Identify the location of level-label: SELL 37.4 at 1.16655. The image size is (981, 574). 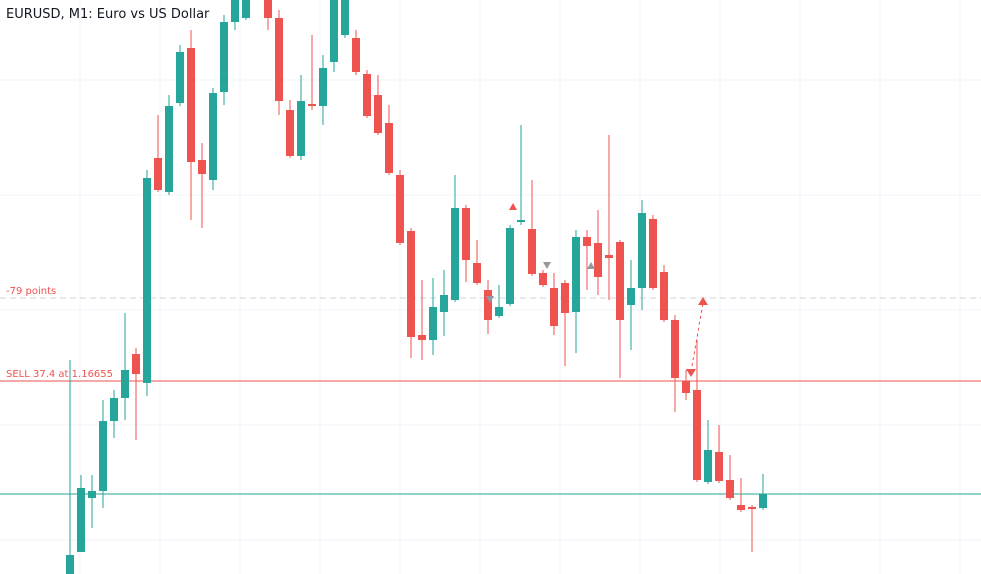
(59, 374).